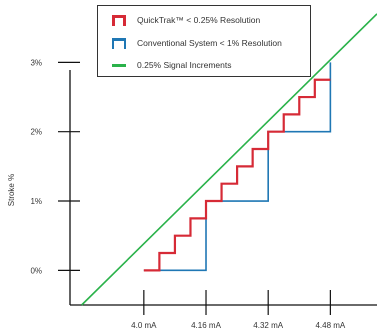 The height and width of the screenshot is (335, 377). What do you see at coordinates (36, 201) in the screenshot?
I see `y-tick-label-1: 1%` at bounding box center [36, 201].